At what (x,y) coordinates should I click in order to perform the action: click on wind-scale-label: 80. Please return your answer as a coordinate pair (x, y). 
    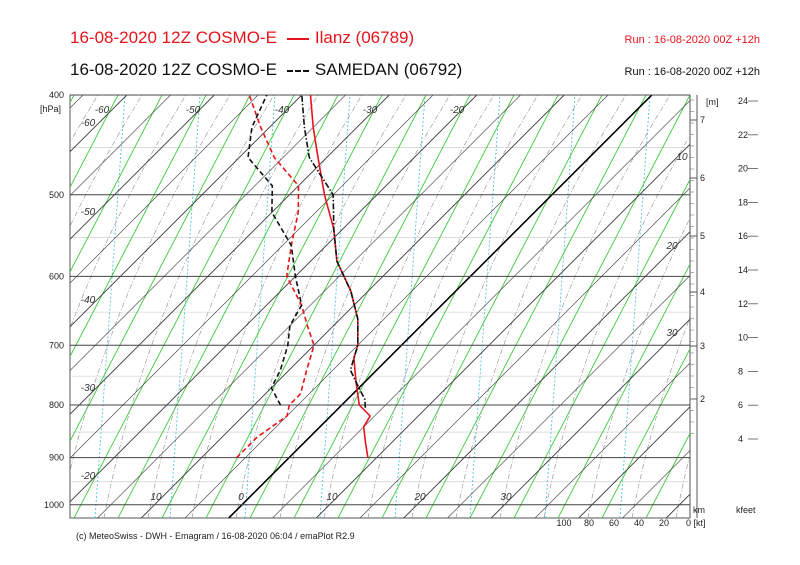
    Looking at the image, I should click on (589, 523).